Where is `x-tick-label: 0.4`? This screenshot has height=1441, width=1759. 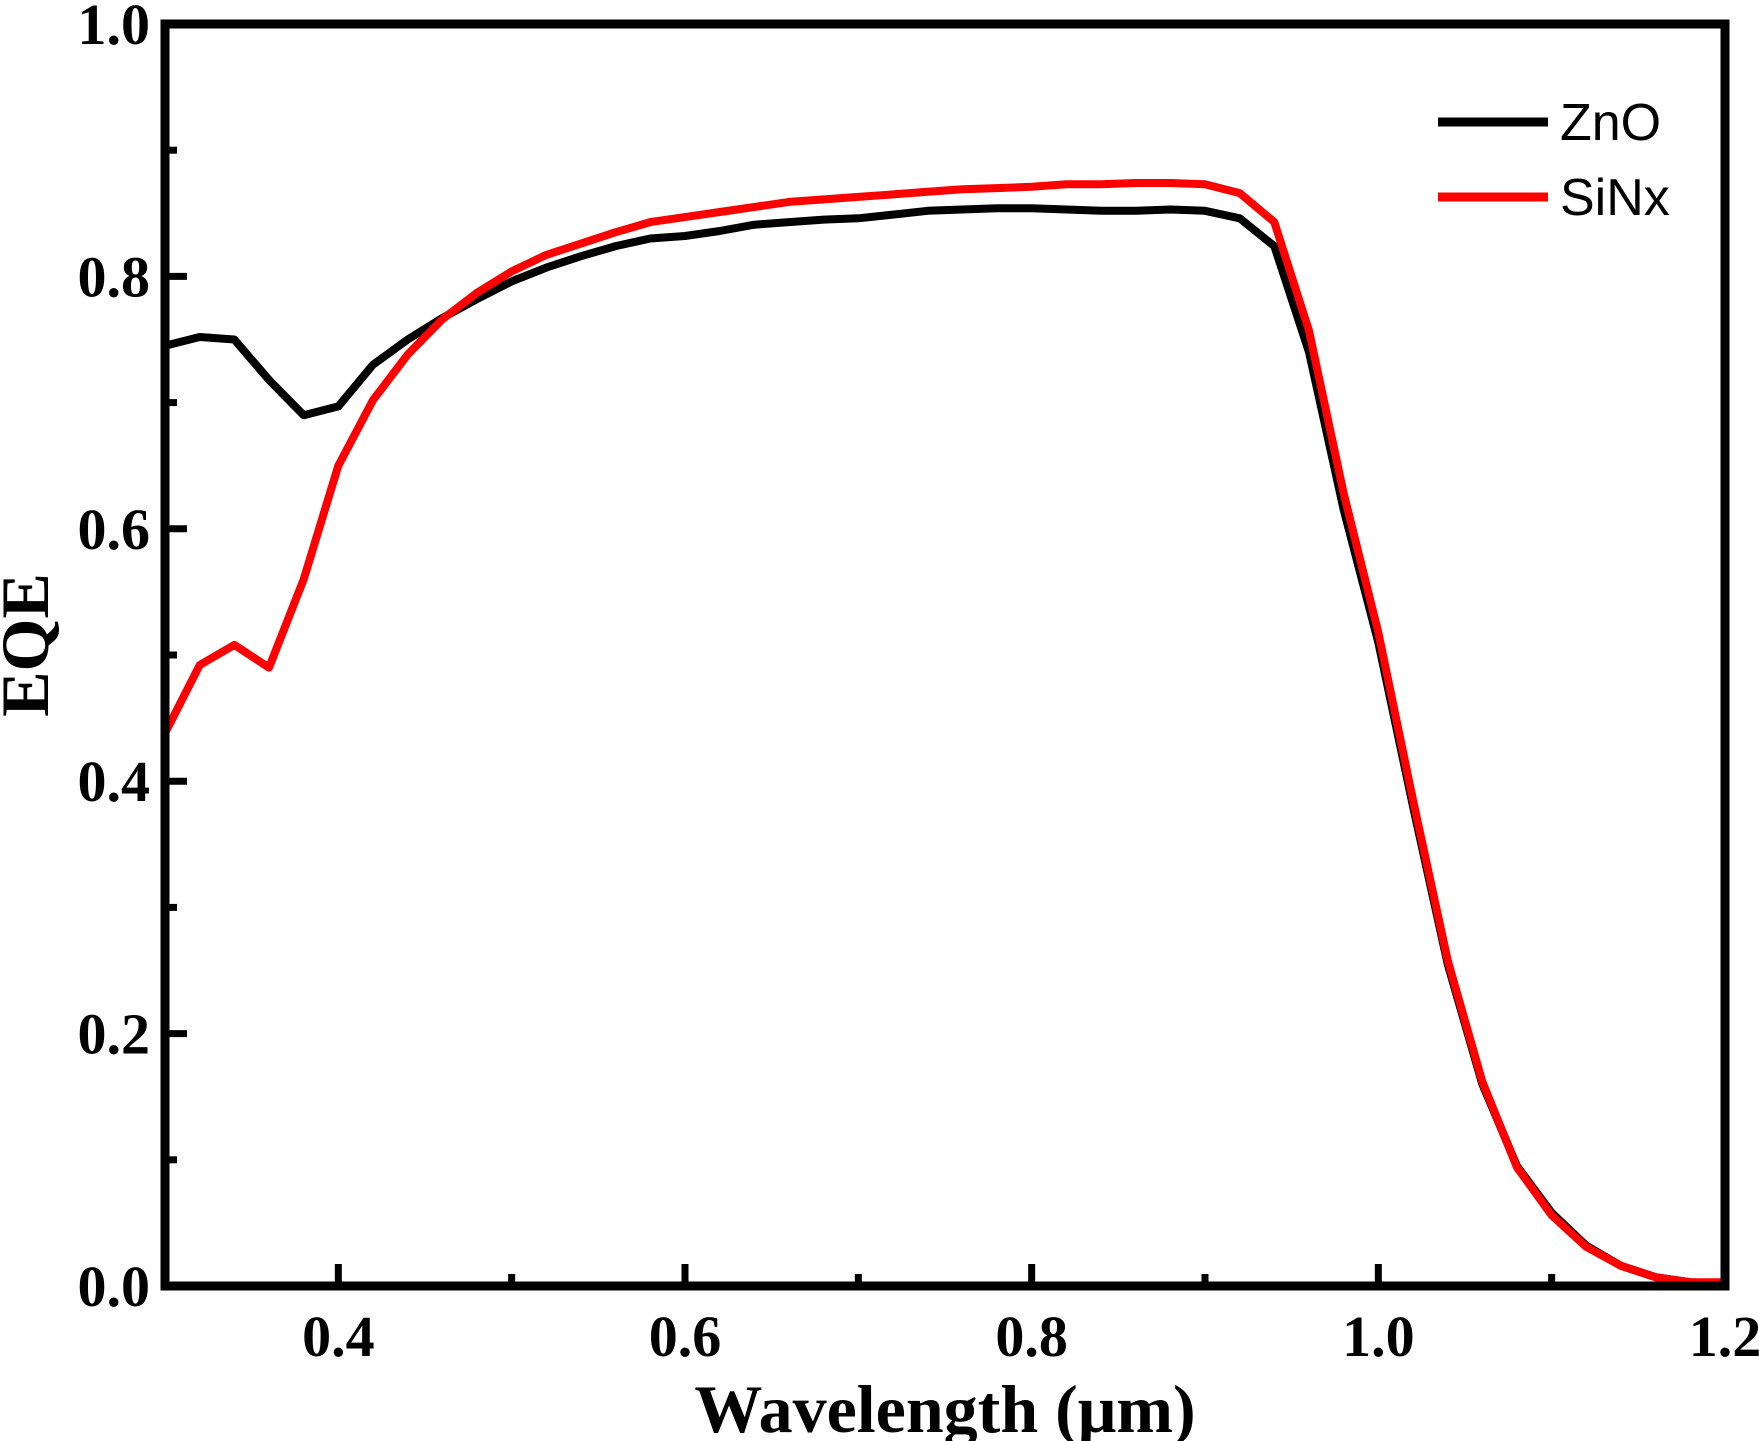
x-tick-label: 0.4 is located at coordinates (338, 1336).